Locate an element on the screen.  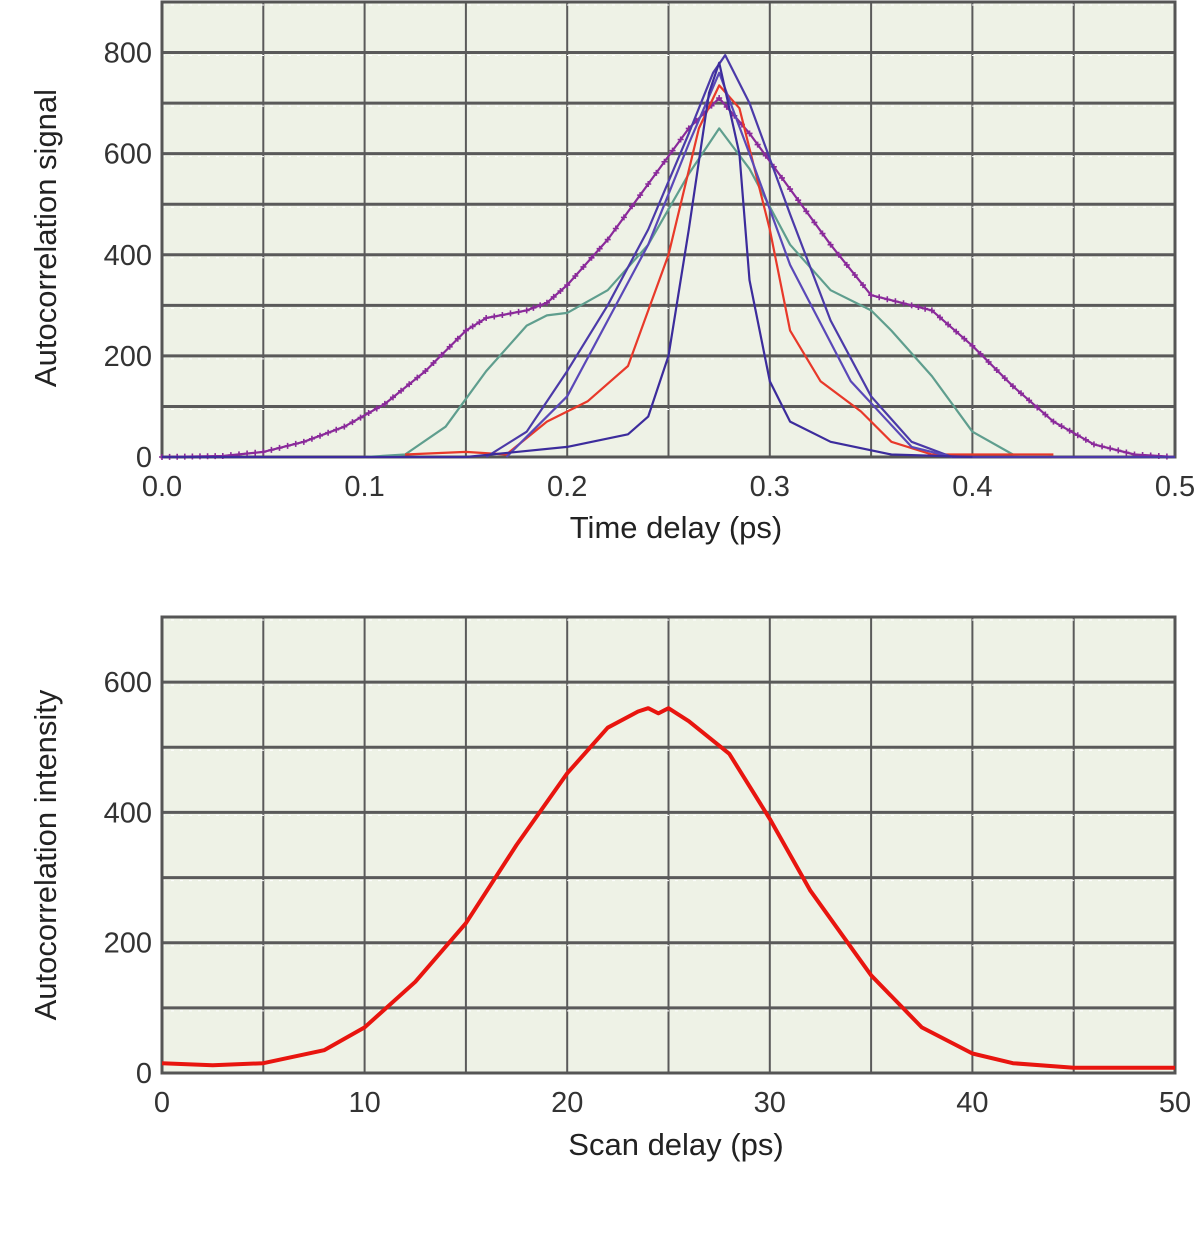
x-tick-label: 0.4 is located at coordinates (972, 487).